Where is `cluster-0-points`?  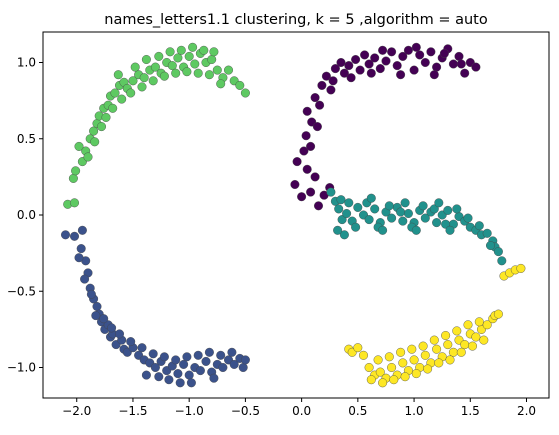 cluster-0-points is located at coordinates (385, 126).